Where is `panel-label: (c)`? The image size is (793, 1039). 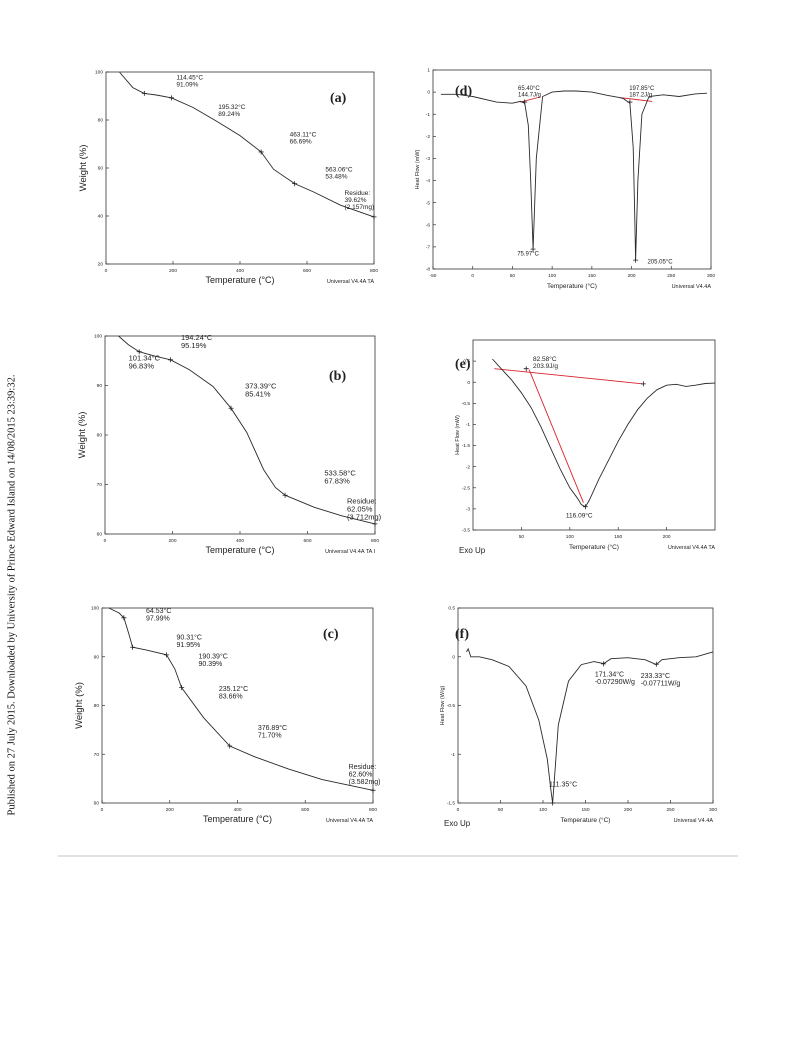 panel-label: (c) is located at coordinates (331, 634).